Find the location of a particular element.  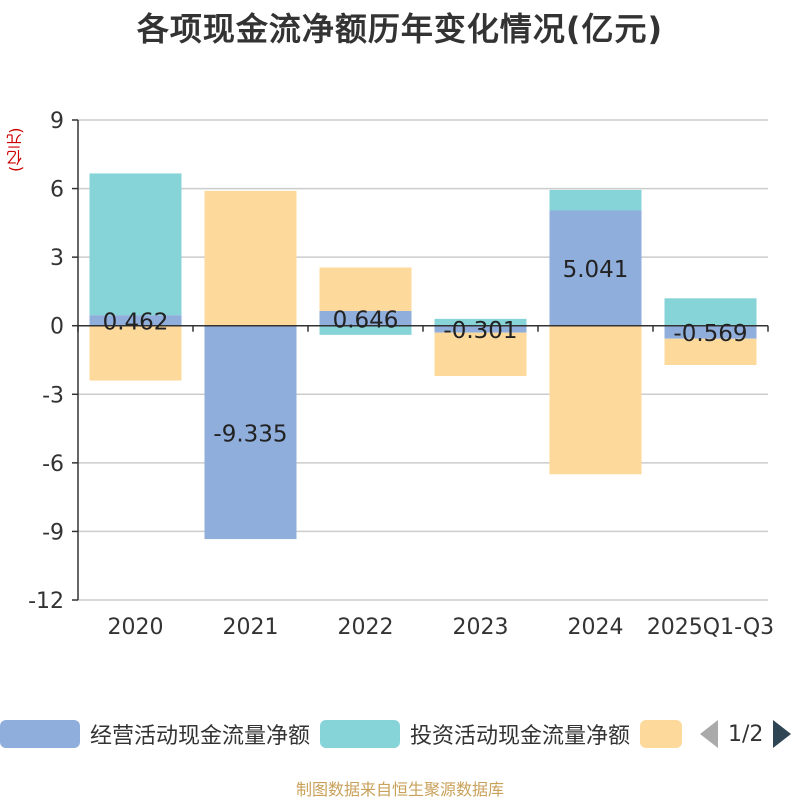

legend-item-investing: 投资活动现金流量净额 is located at coordinates (475, 734).